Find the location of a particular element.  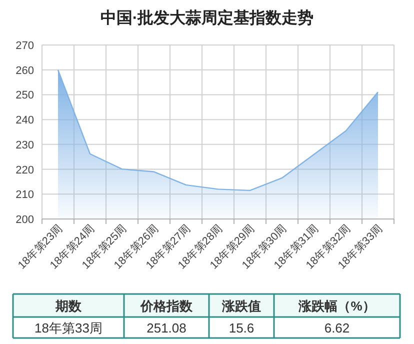

text: 6.62 is located at coordinates (337, 328).